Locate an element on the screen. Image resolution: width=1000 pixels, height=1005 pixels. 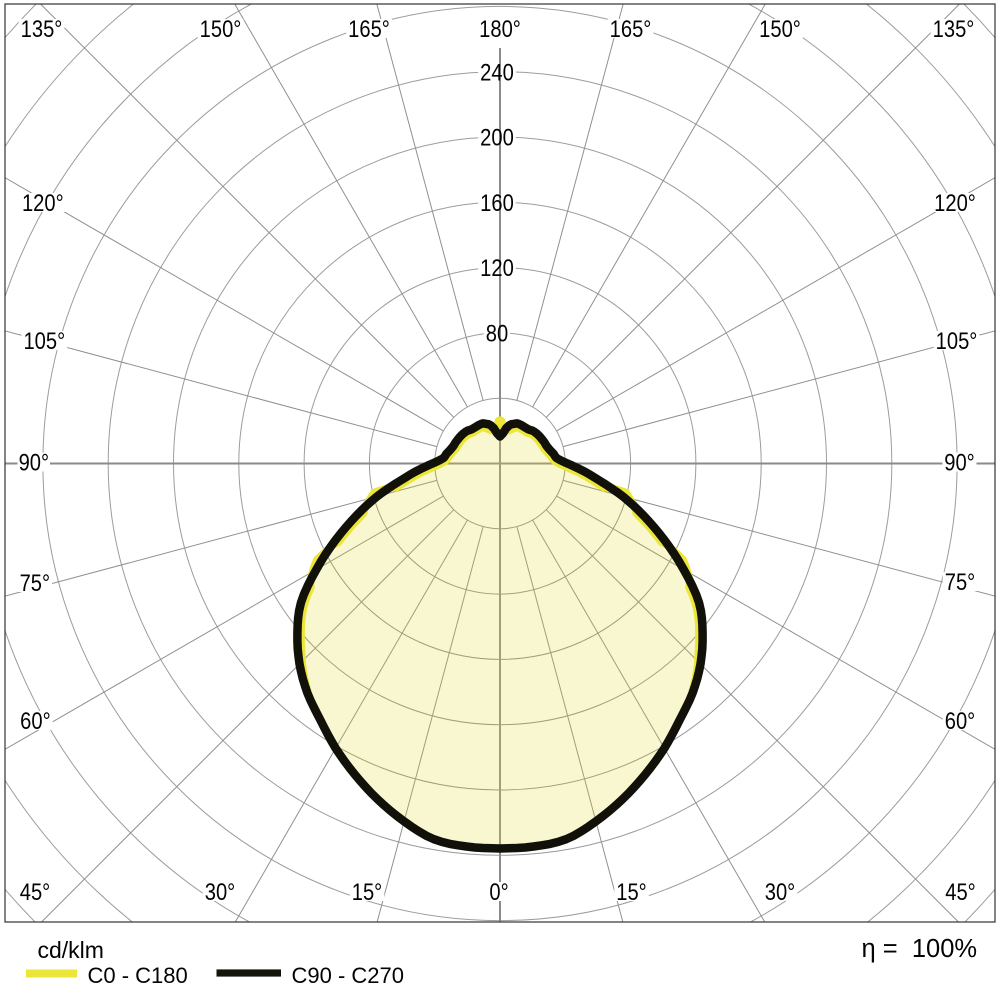
svg-text: 120 is located at coordinates (497, 268).